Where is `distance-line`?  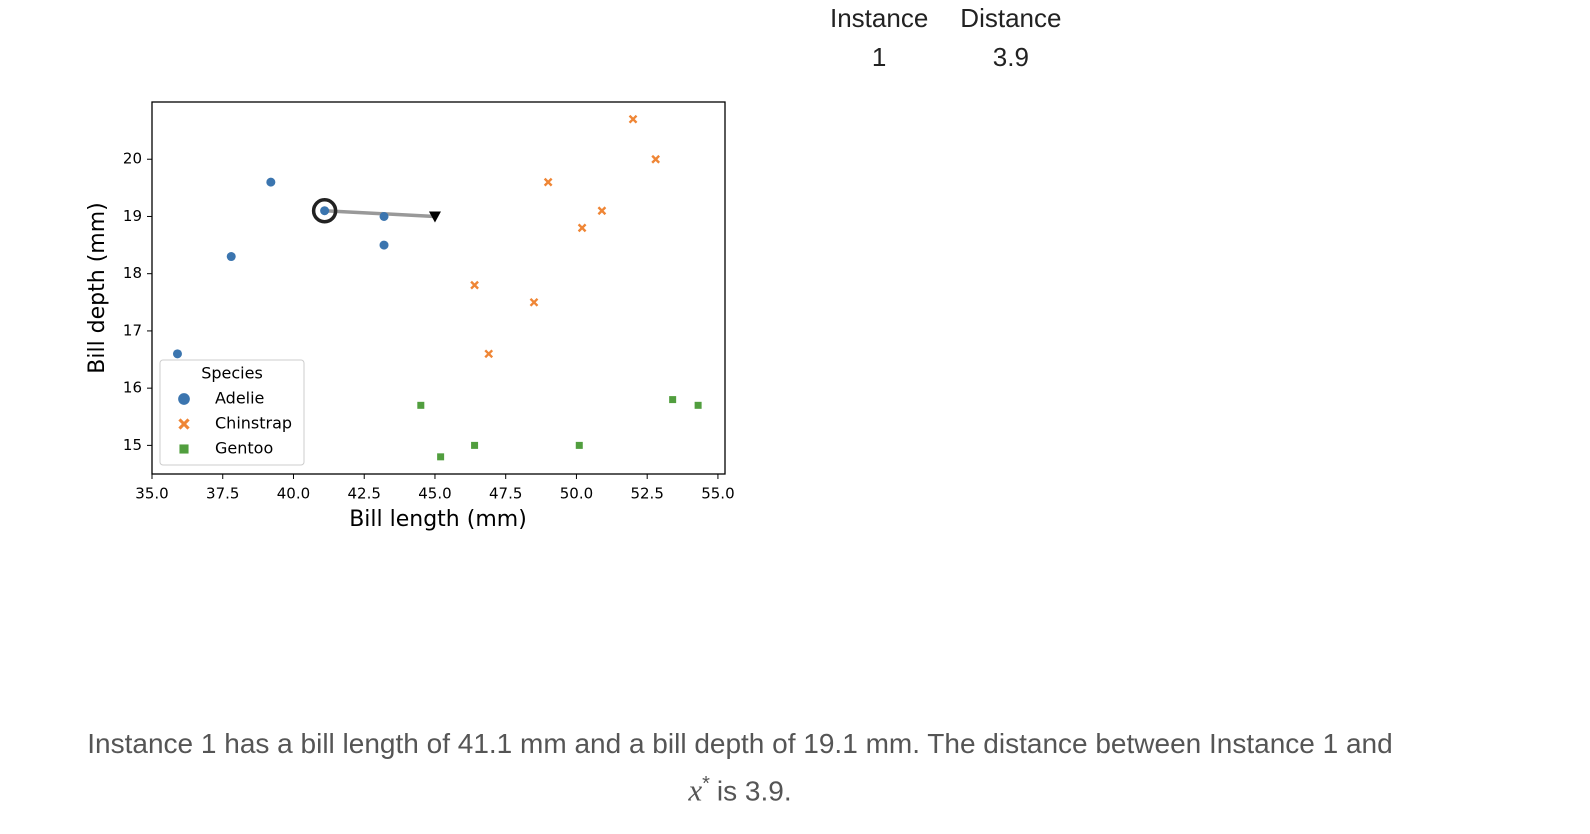 distance-line is located at coordinates (380, 213).